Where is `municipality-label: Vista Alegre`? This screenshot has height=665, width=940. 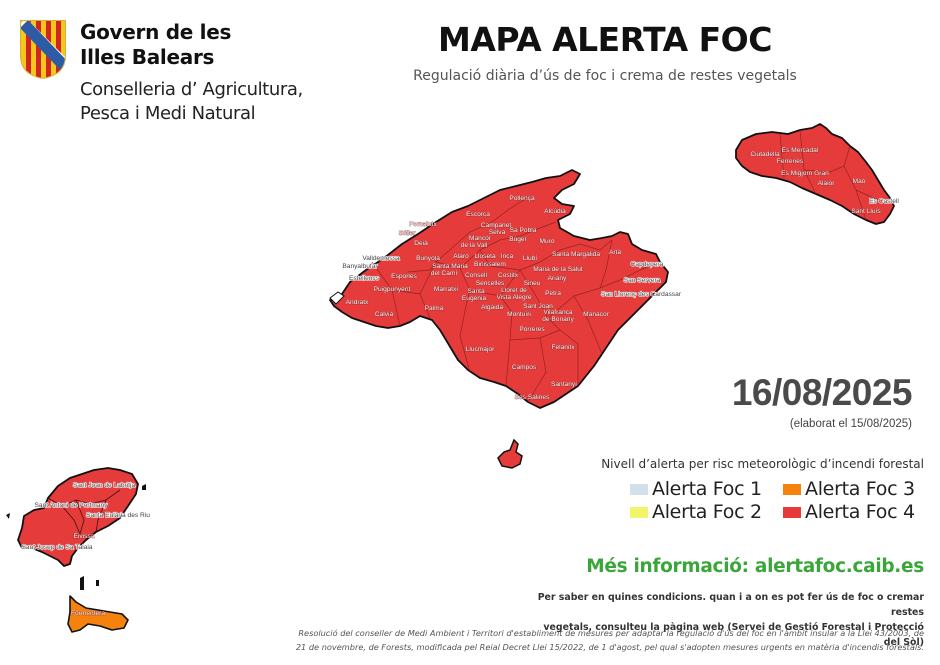
municipality-label: Vista Alegre is located at coordinates (513, 297).